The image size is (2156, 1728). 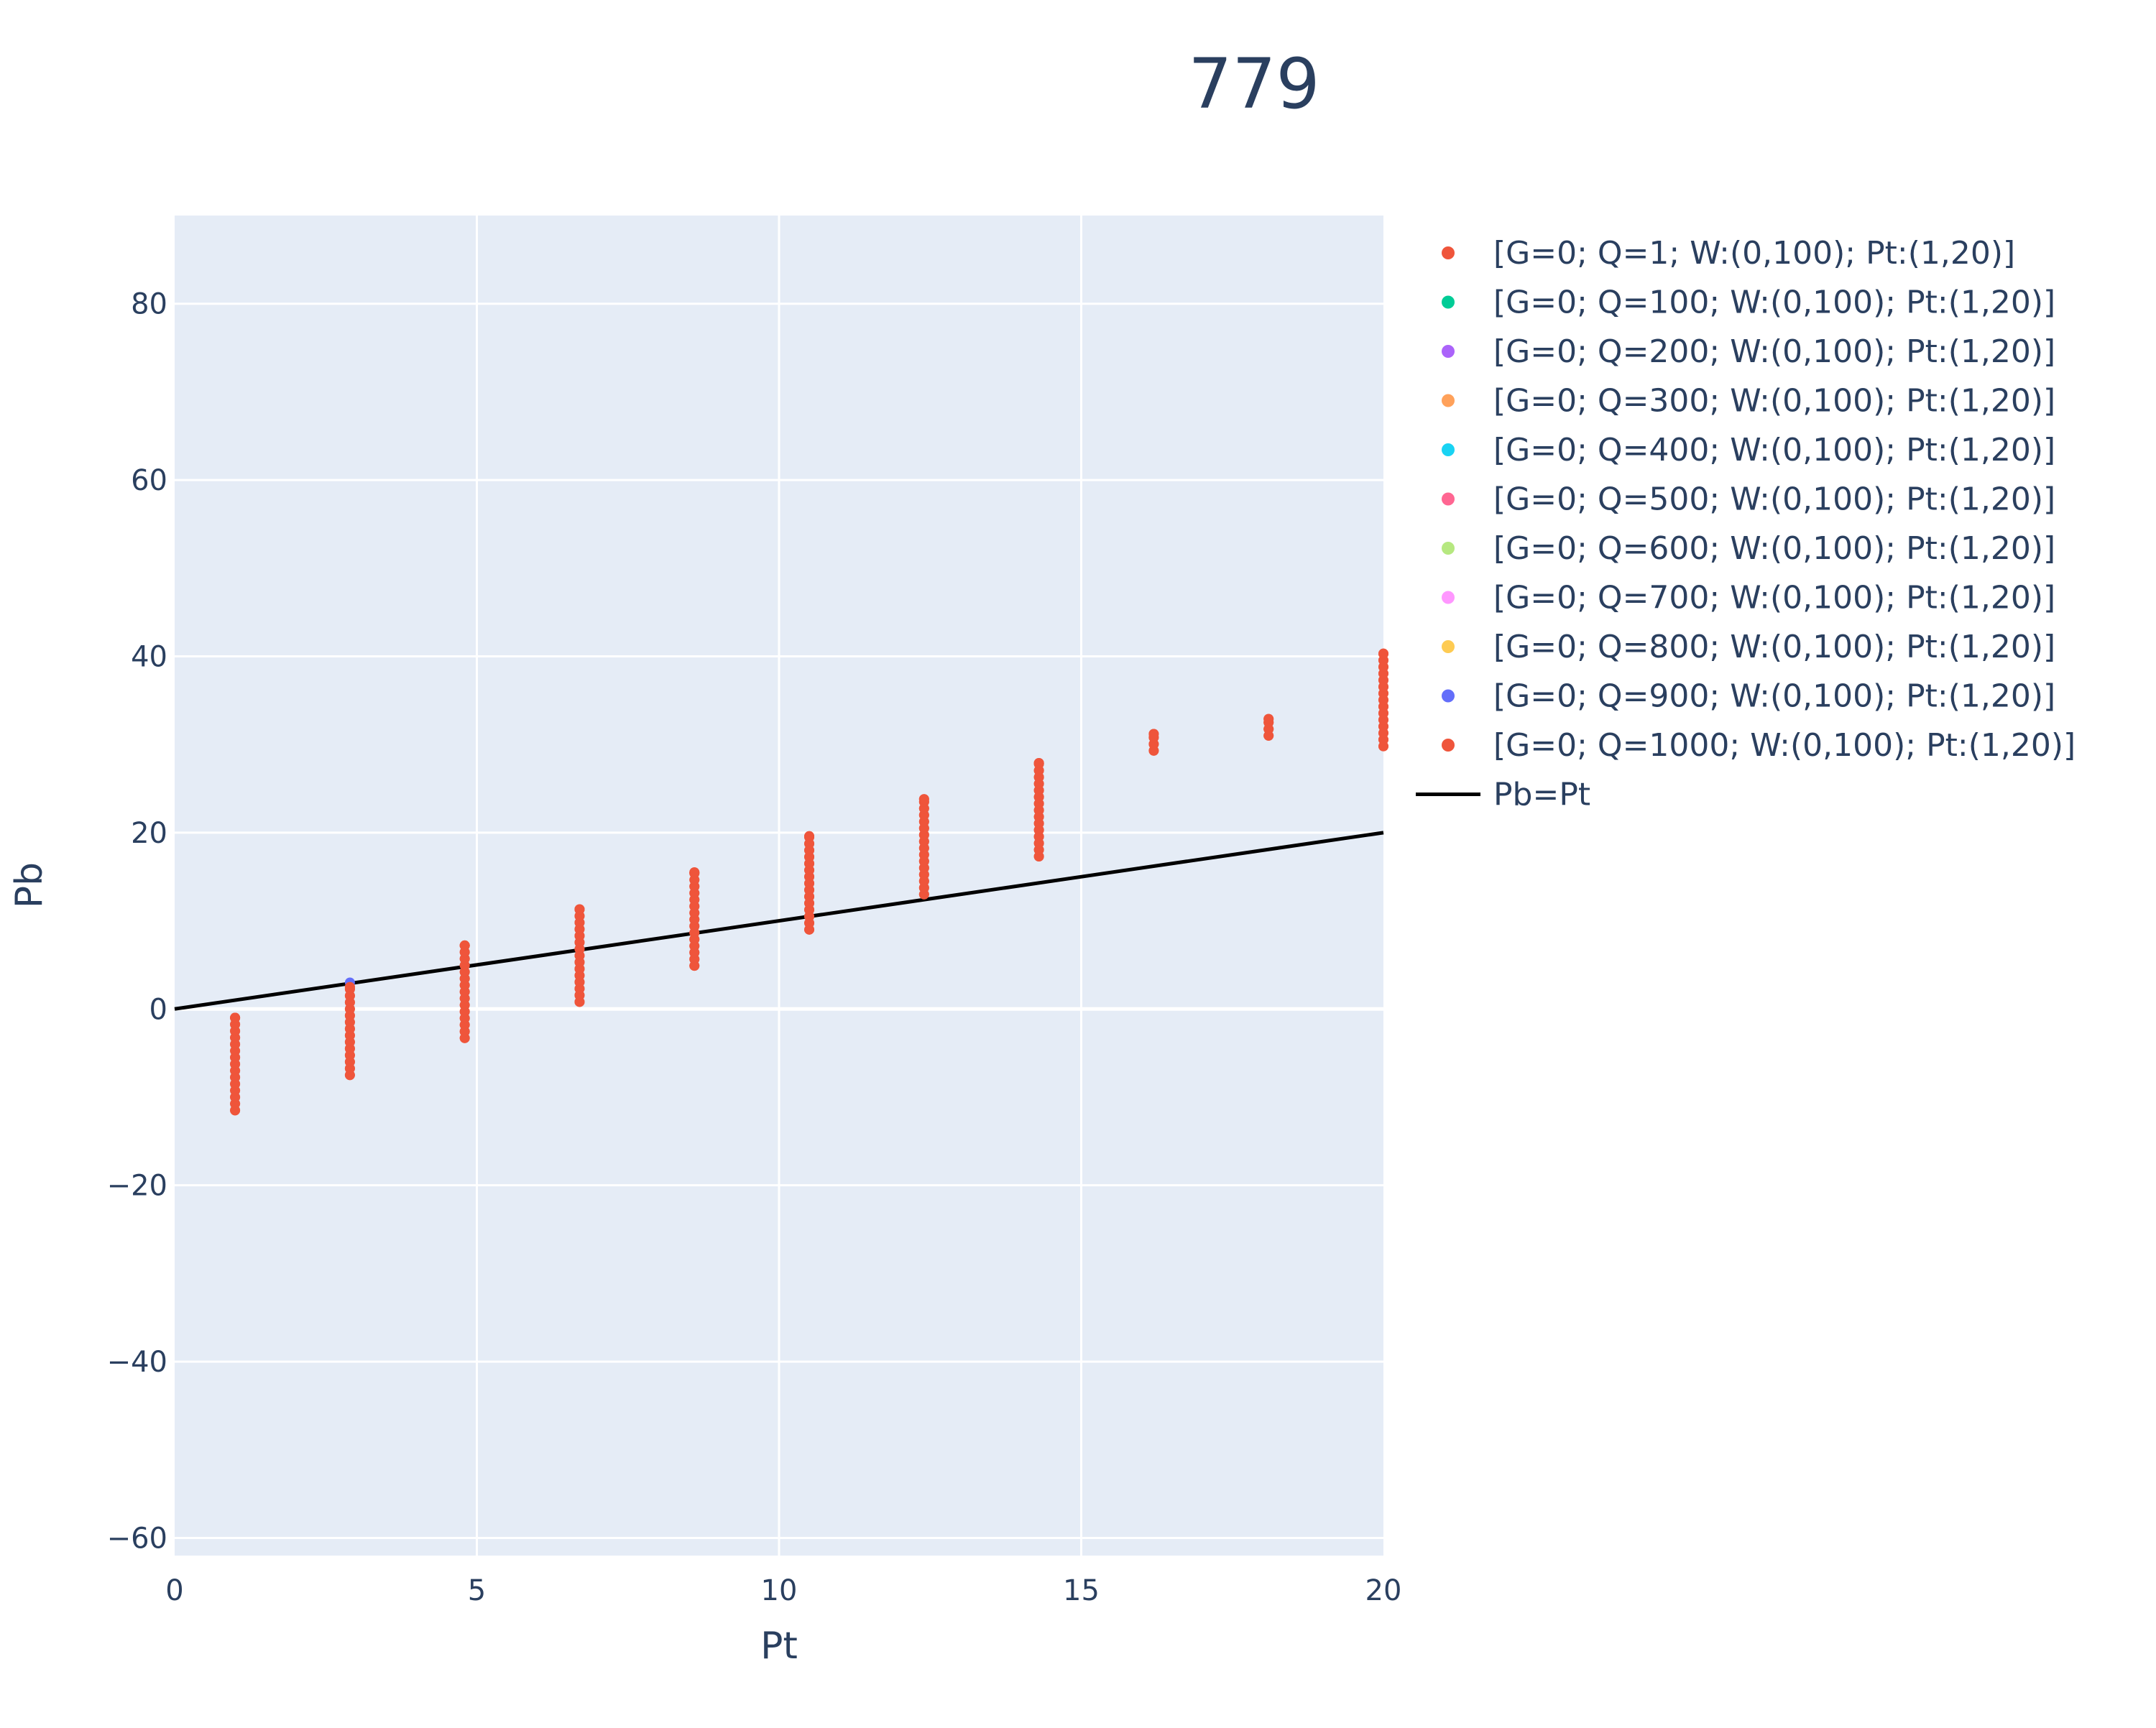 I want to click on x-tick-label: 15, so click(x=1081, y=1591).